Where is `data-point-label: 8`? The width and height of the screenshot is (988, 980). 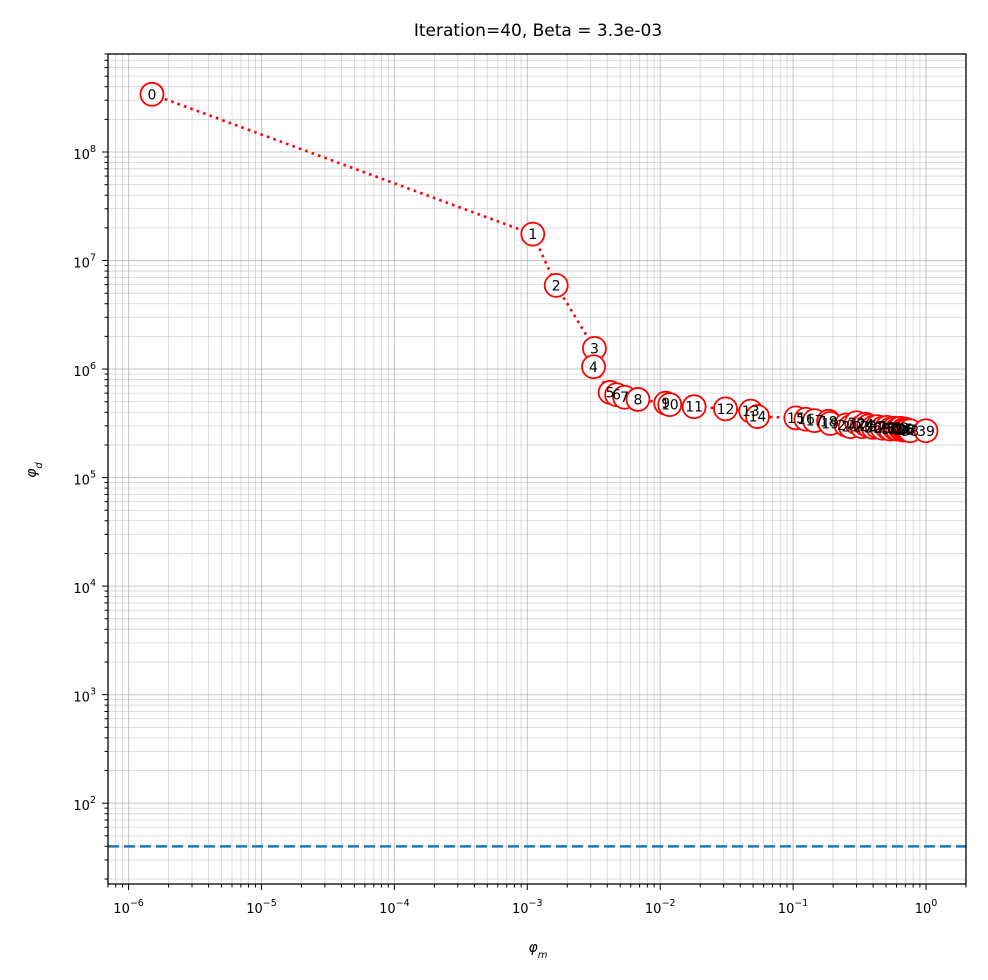
data-point-label: 8 is located at coordinates (637, 400).